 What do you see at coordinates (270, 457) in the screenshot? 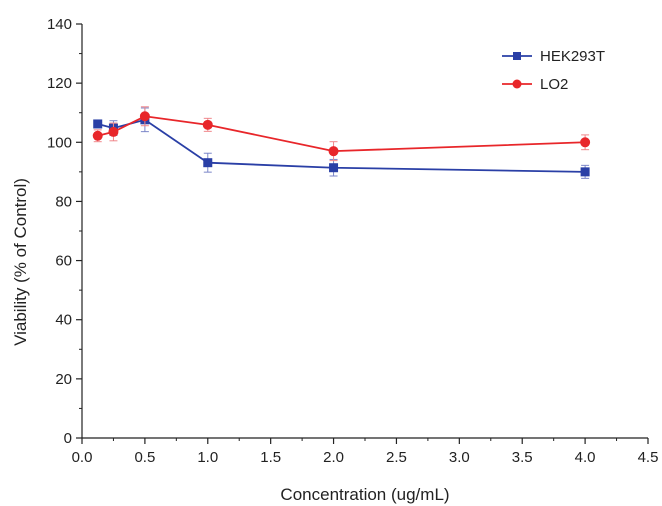
I see `x-tick-label: 1.5` at bounding box center [270, 457].